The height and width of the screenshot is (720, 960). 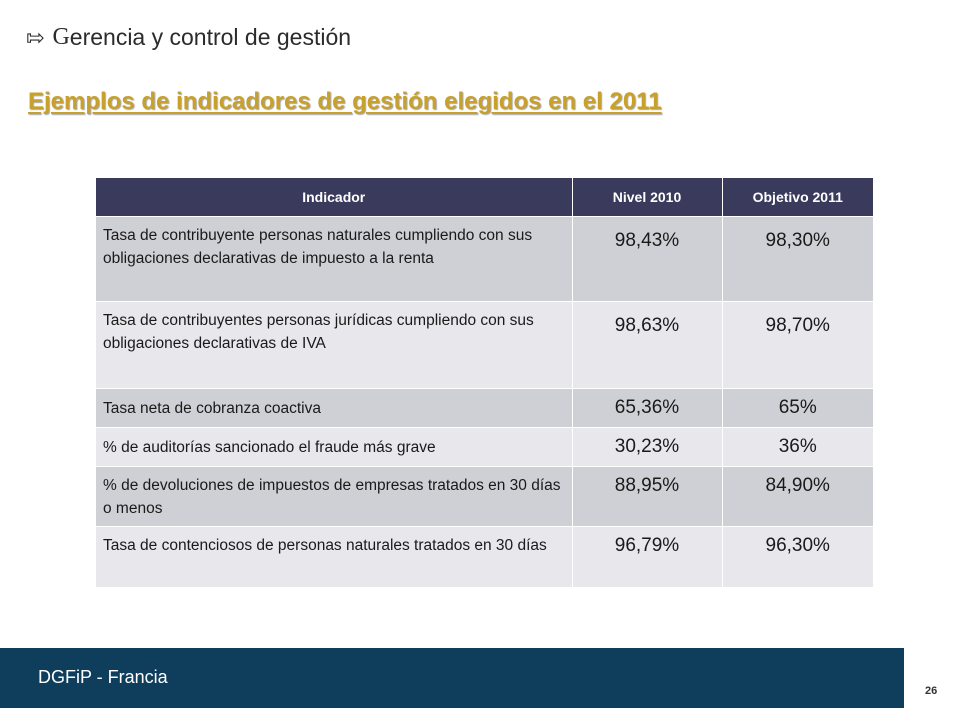 What do you see at coordinates (931, 691) in the screenshot?
I see `page-number: 26` at bounding box center [931, 691].